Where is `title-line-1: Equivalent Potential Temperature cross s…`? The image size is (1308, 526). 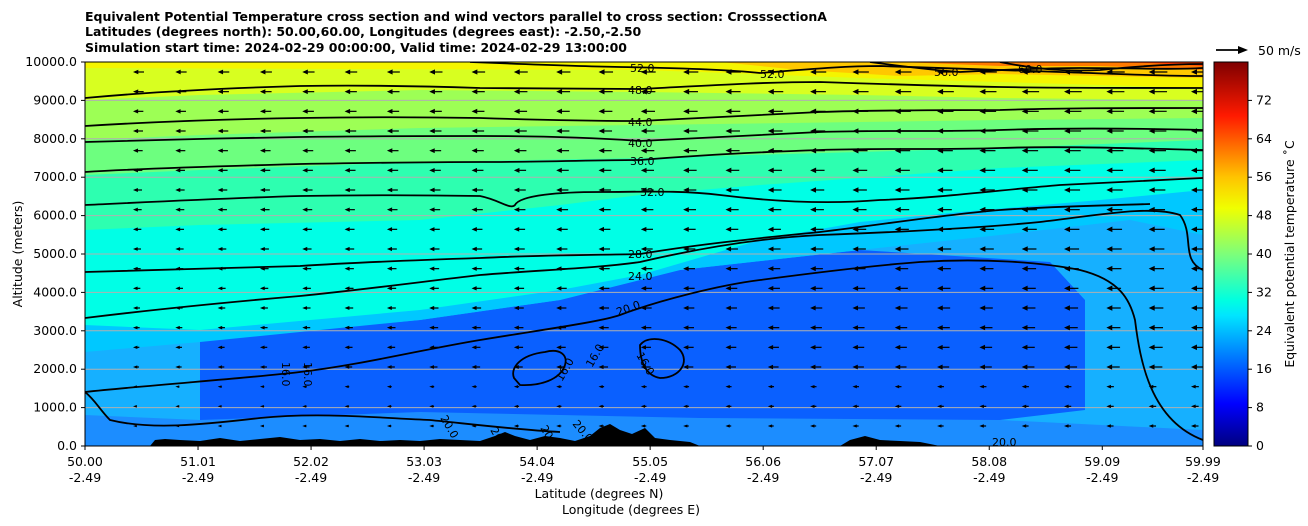 title-line-1: Equivalent Potential Temperature cross s… is located at coordinates (456, 16).